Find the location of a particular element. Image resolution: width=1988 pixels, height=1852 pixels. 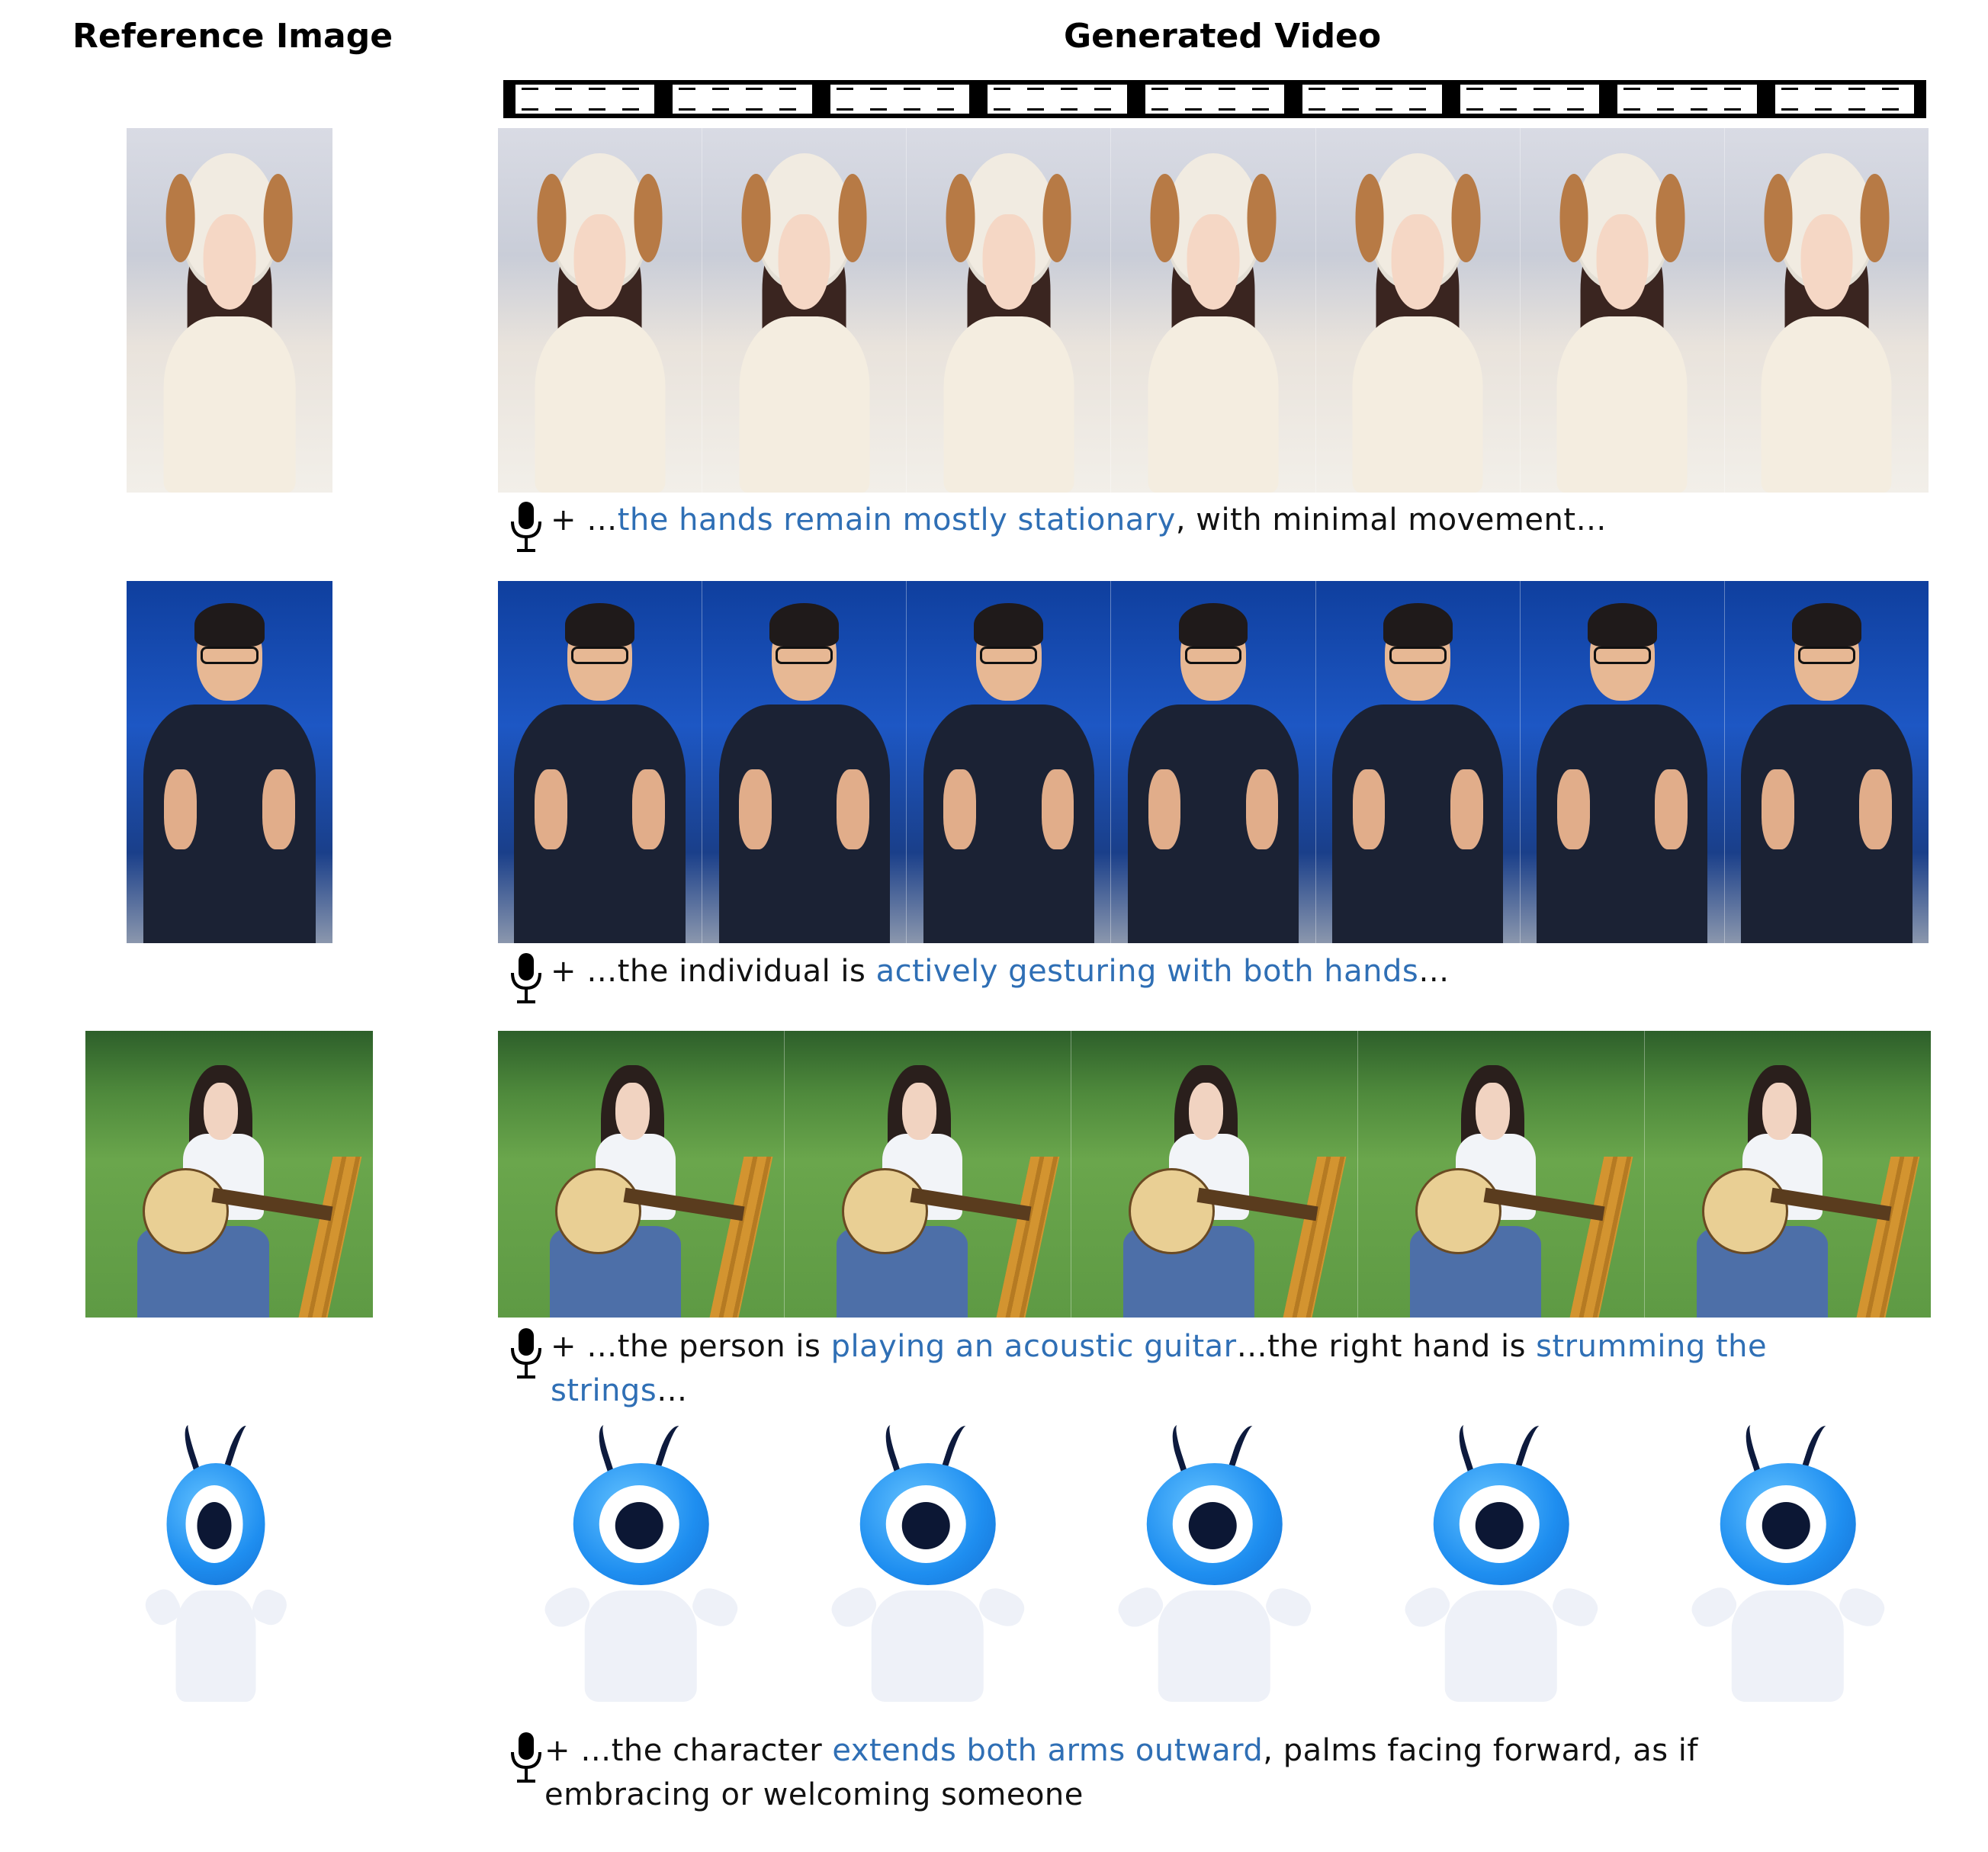

caption-highlight: playing an acoustic guitar is located at coordinates (1033, 1346).